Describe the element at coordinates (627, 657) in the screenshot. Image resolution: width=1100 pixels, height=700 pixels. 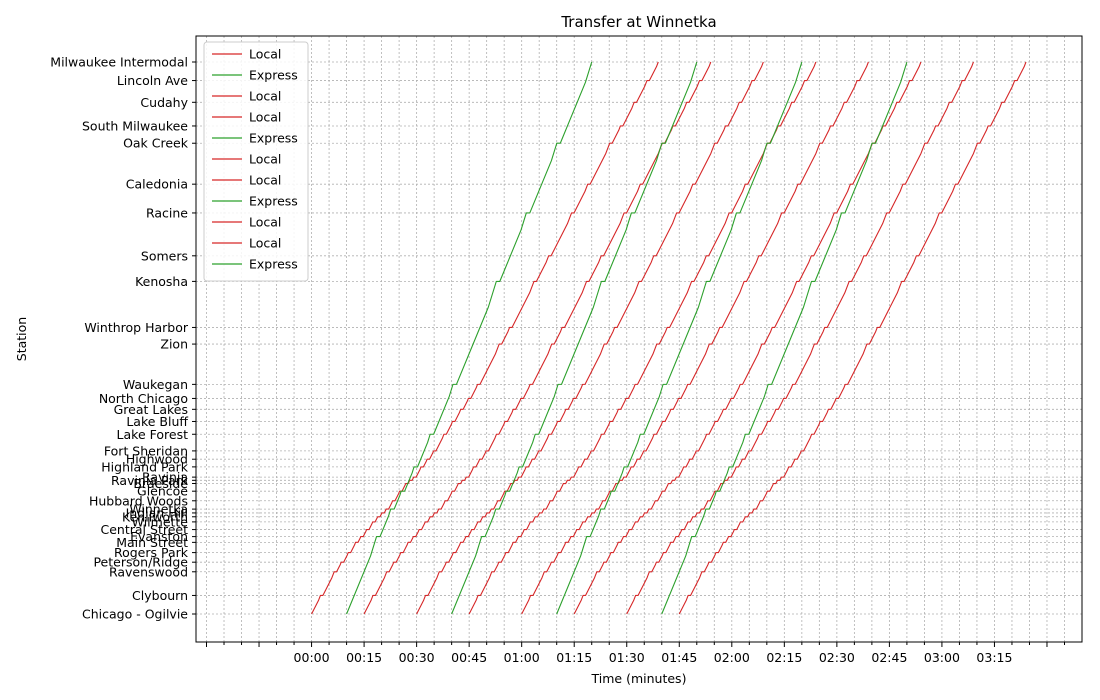
I see `x-tick-label: 01:30` at that location.